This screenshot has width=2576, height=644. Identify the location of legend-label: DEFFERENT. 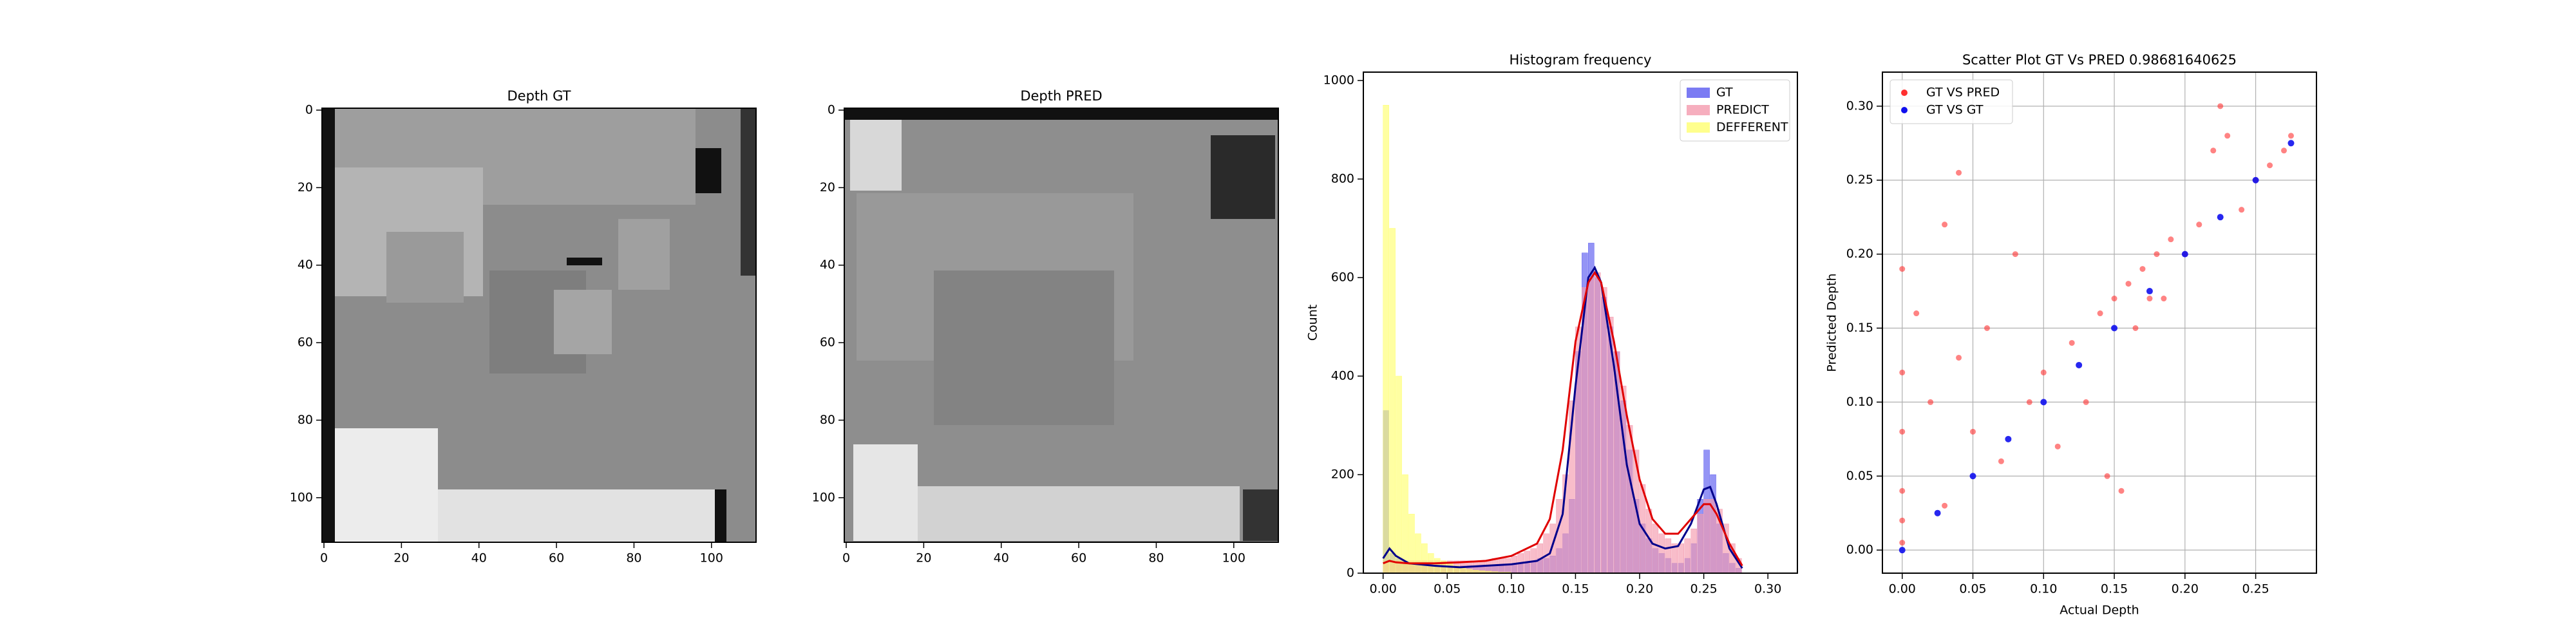
(1752, 128).